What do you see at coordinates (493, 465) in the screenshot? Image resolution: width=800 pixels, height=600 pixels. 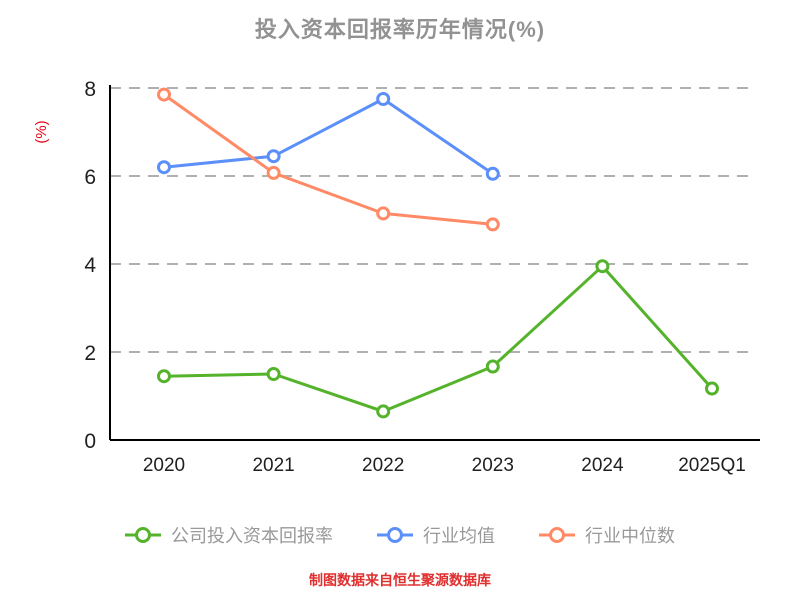 I see `x-tick-label: 2023` at bounding box center [493, 465].